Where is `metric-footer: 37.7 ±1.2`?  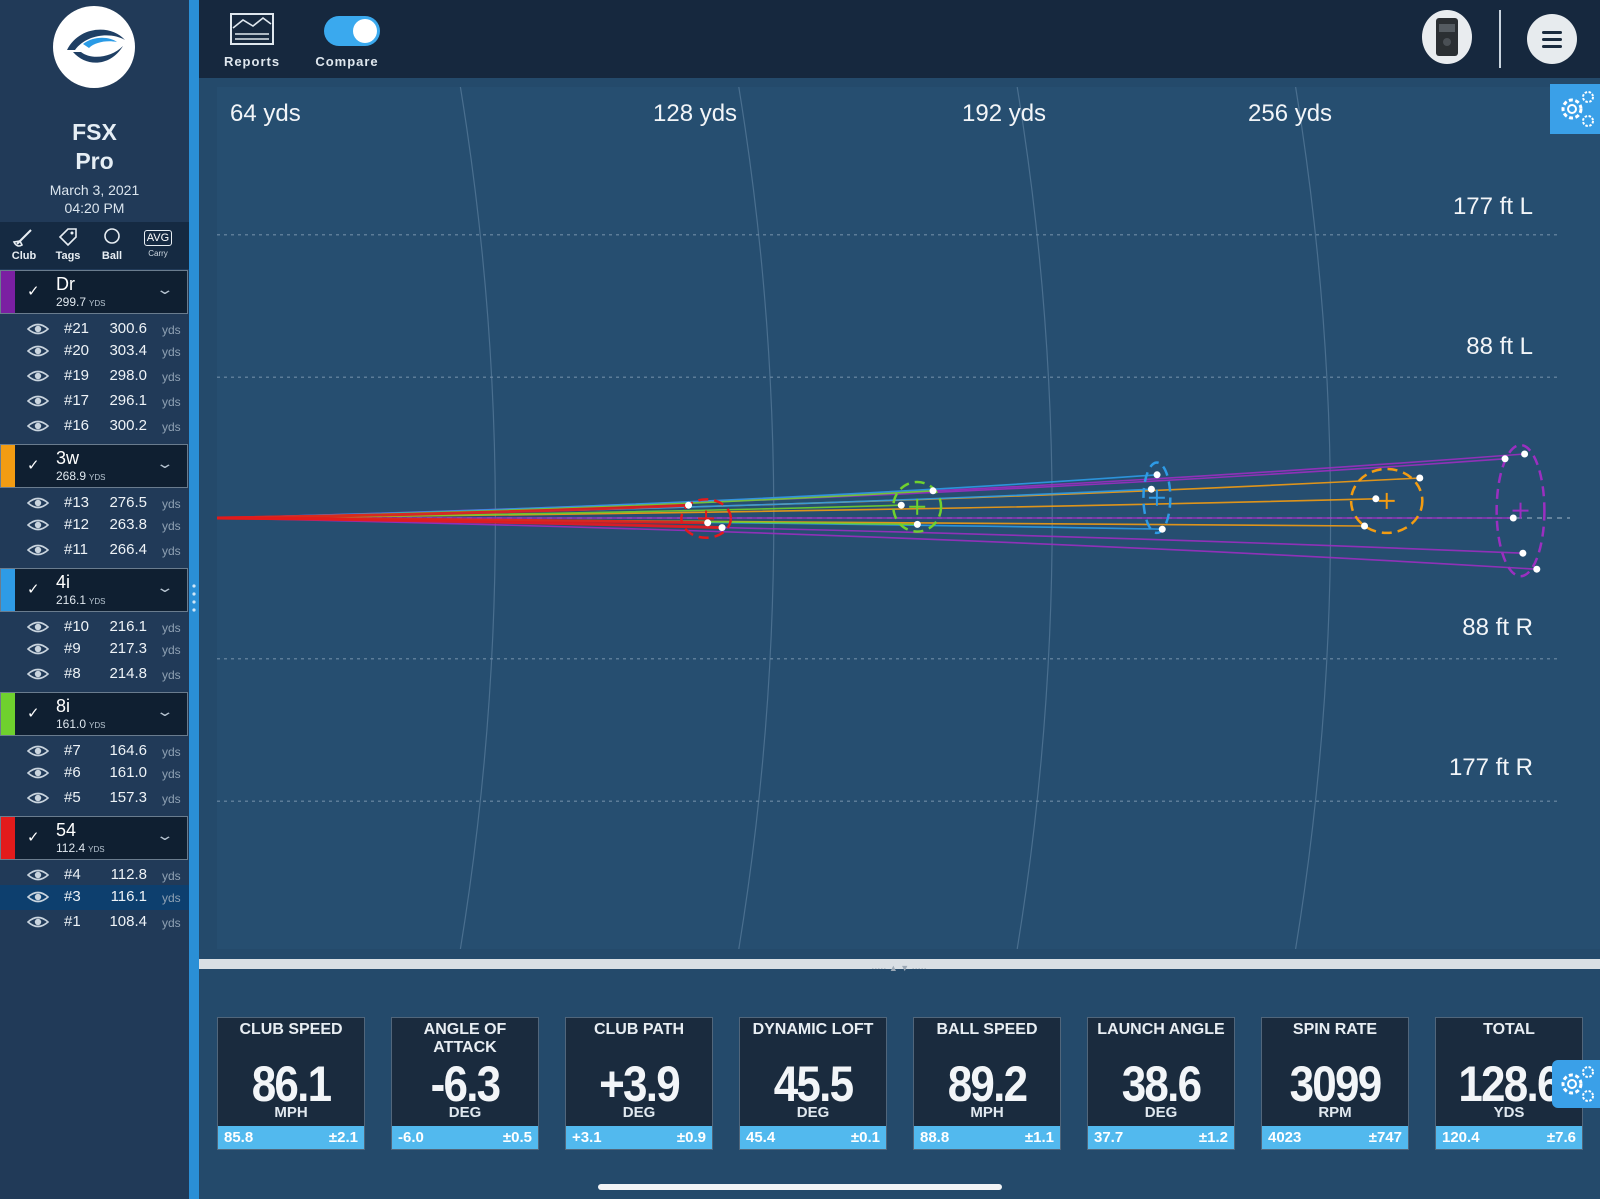 metric-footer: 37.7 ±1.2 is located at coordinates (1161, 1137).